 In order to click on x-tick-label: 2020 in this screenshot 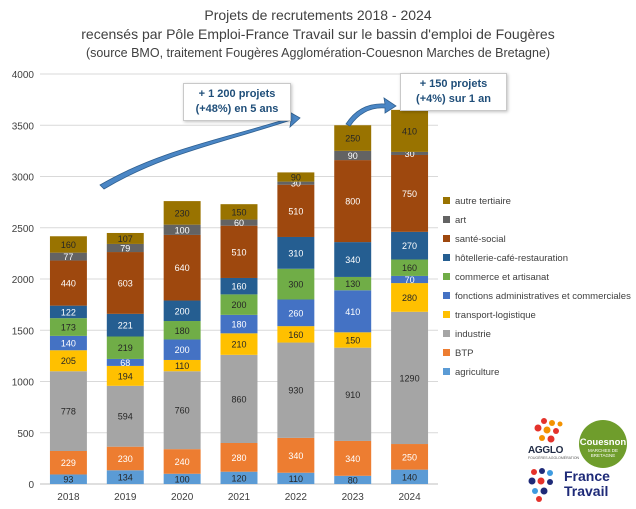, I will do `click(182, 497)`.